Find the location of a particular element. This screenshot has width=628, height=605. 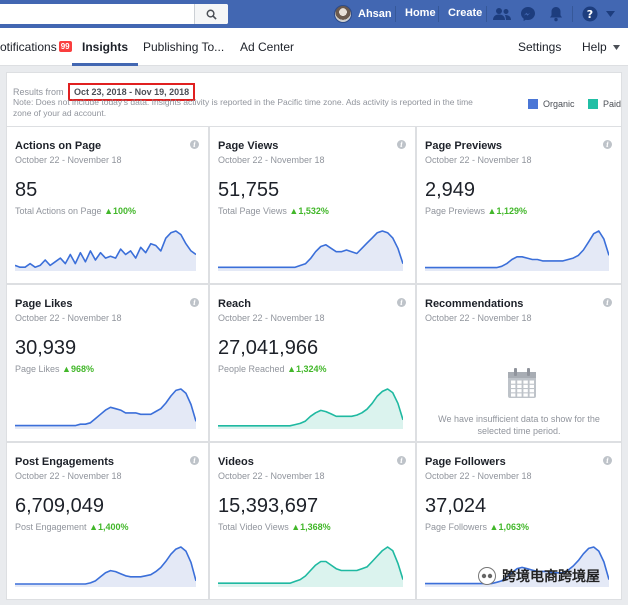

create-link: Create is located at coordinates (465, 13).